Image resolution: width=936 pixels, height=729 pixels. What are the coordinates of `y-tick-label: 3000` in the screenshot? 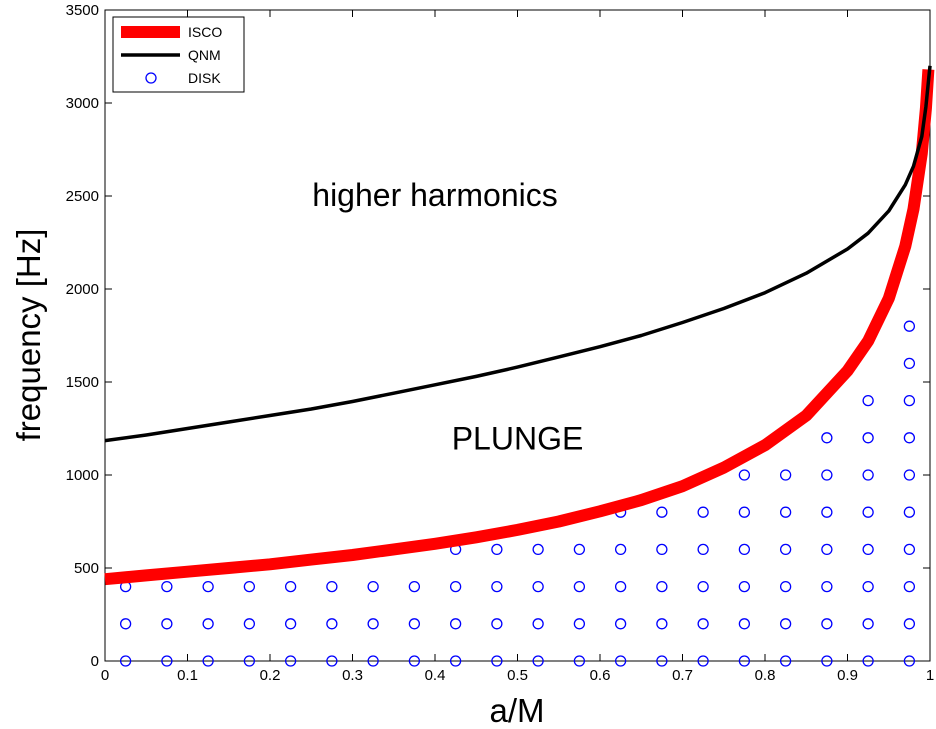 It's located at (82, 103).